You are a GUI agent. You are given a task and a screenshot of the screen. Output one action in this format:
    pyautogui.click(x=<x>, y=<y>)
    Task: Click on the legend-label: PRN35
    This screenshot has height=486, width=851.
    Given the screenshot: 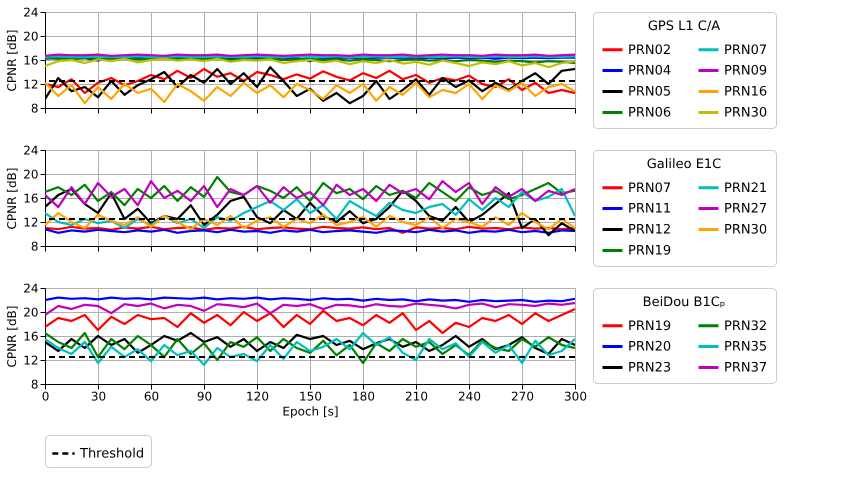 What is the action you would take?
    pyautogui.click(x=746, y=347)
    